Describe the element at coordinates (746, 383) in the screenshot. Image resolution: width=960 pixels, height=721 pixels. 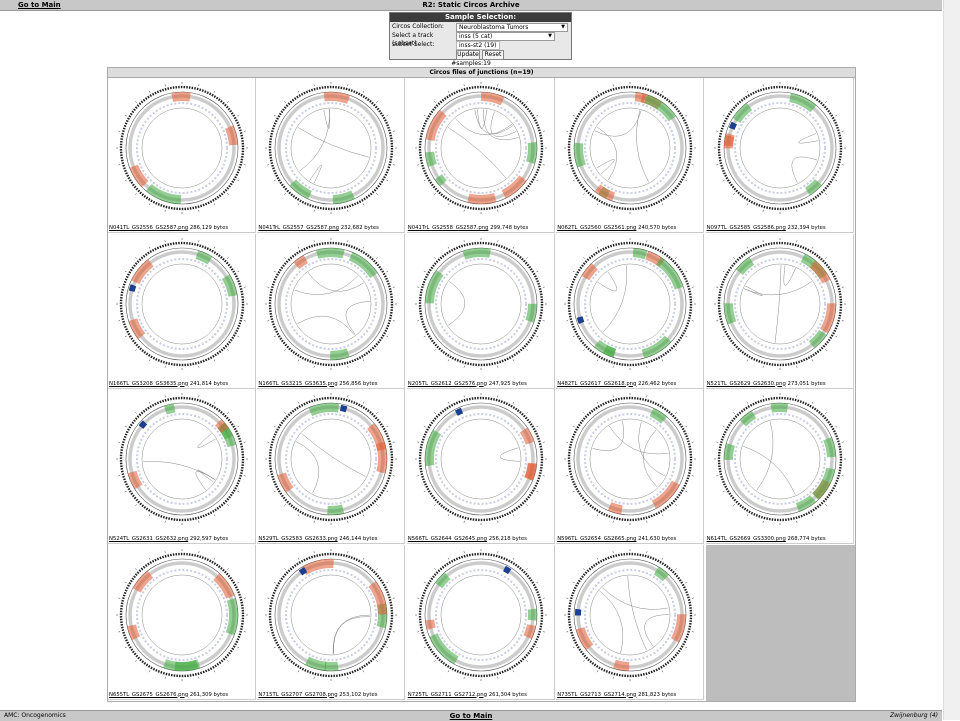
I see `file-link: N521TL_GS2629_GS2630.png` at that location.